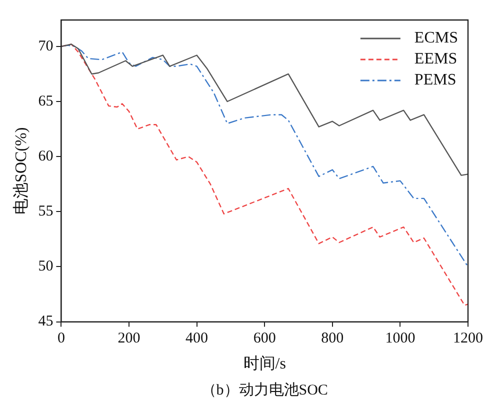 Image resolution: width=494 pixels, height=408 pixels. What do you see at coordinates (264, 389) in the screenshot?
I see `text: （b）动力电池SOC` at bounding box center [264, 389].